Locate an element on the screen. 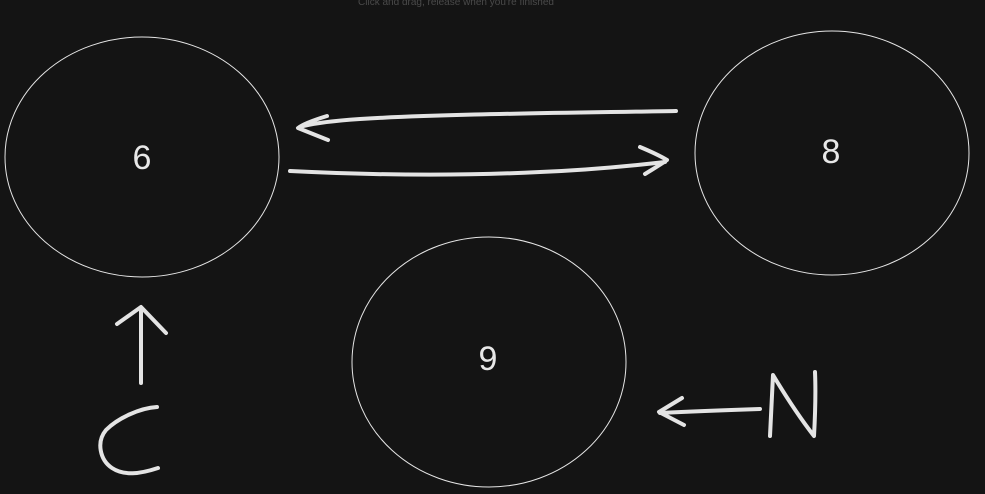 The image size is (985, 494). handwritten-n-stroke is located at coordinates (793, 404).